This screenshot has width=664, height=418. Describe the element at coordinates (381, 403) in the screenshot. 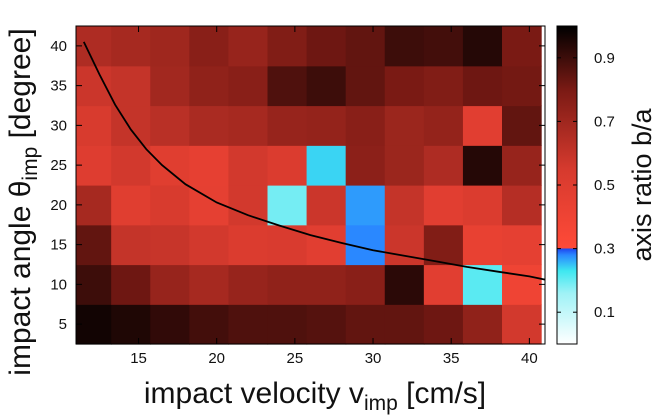

I see `x-axis-label-subscript: imp` at that location.